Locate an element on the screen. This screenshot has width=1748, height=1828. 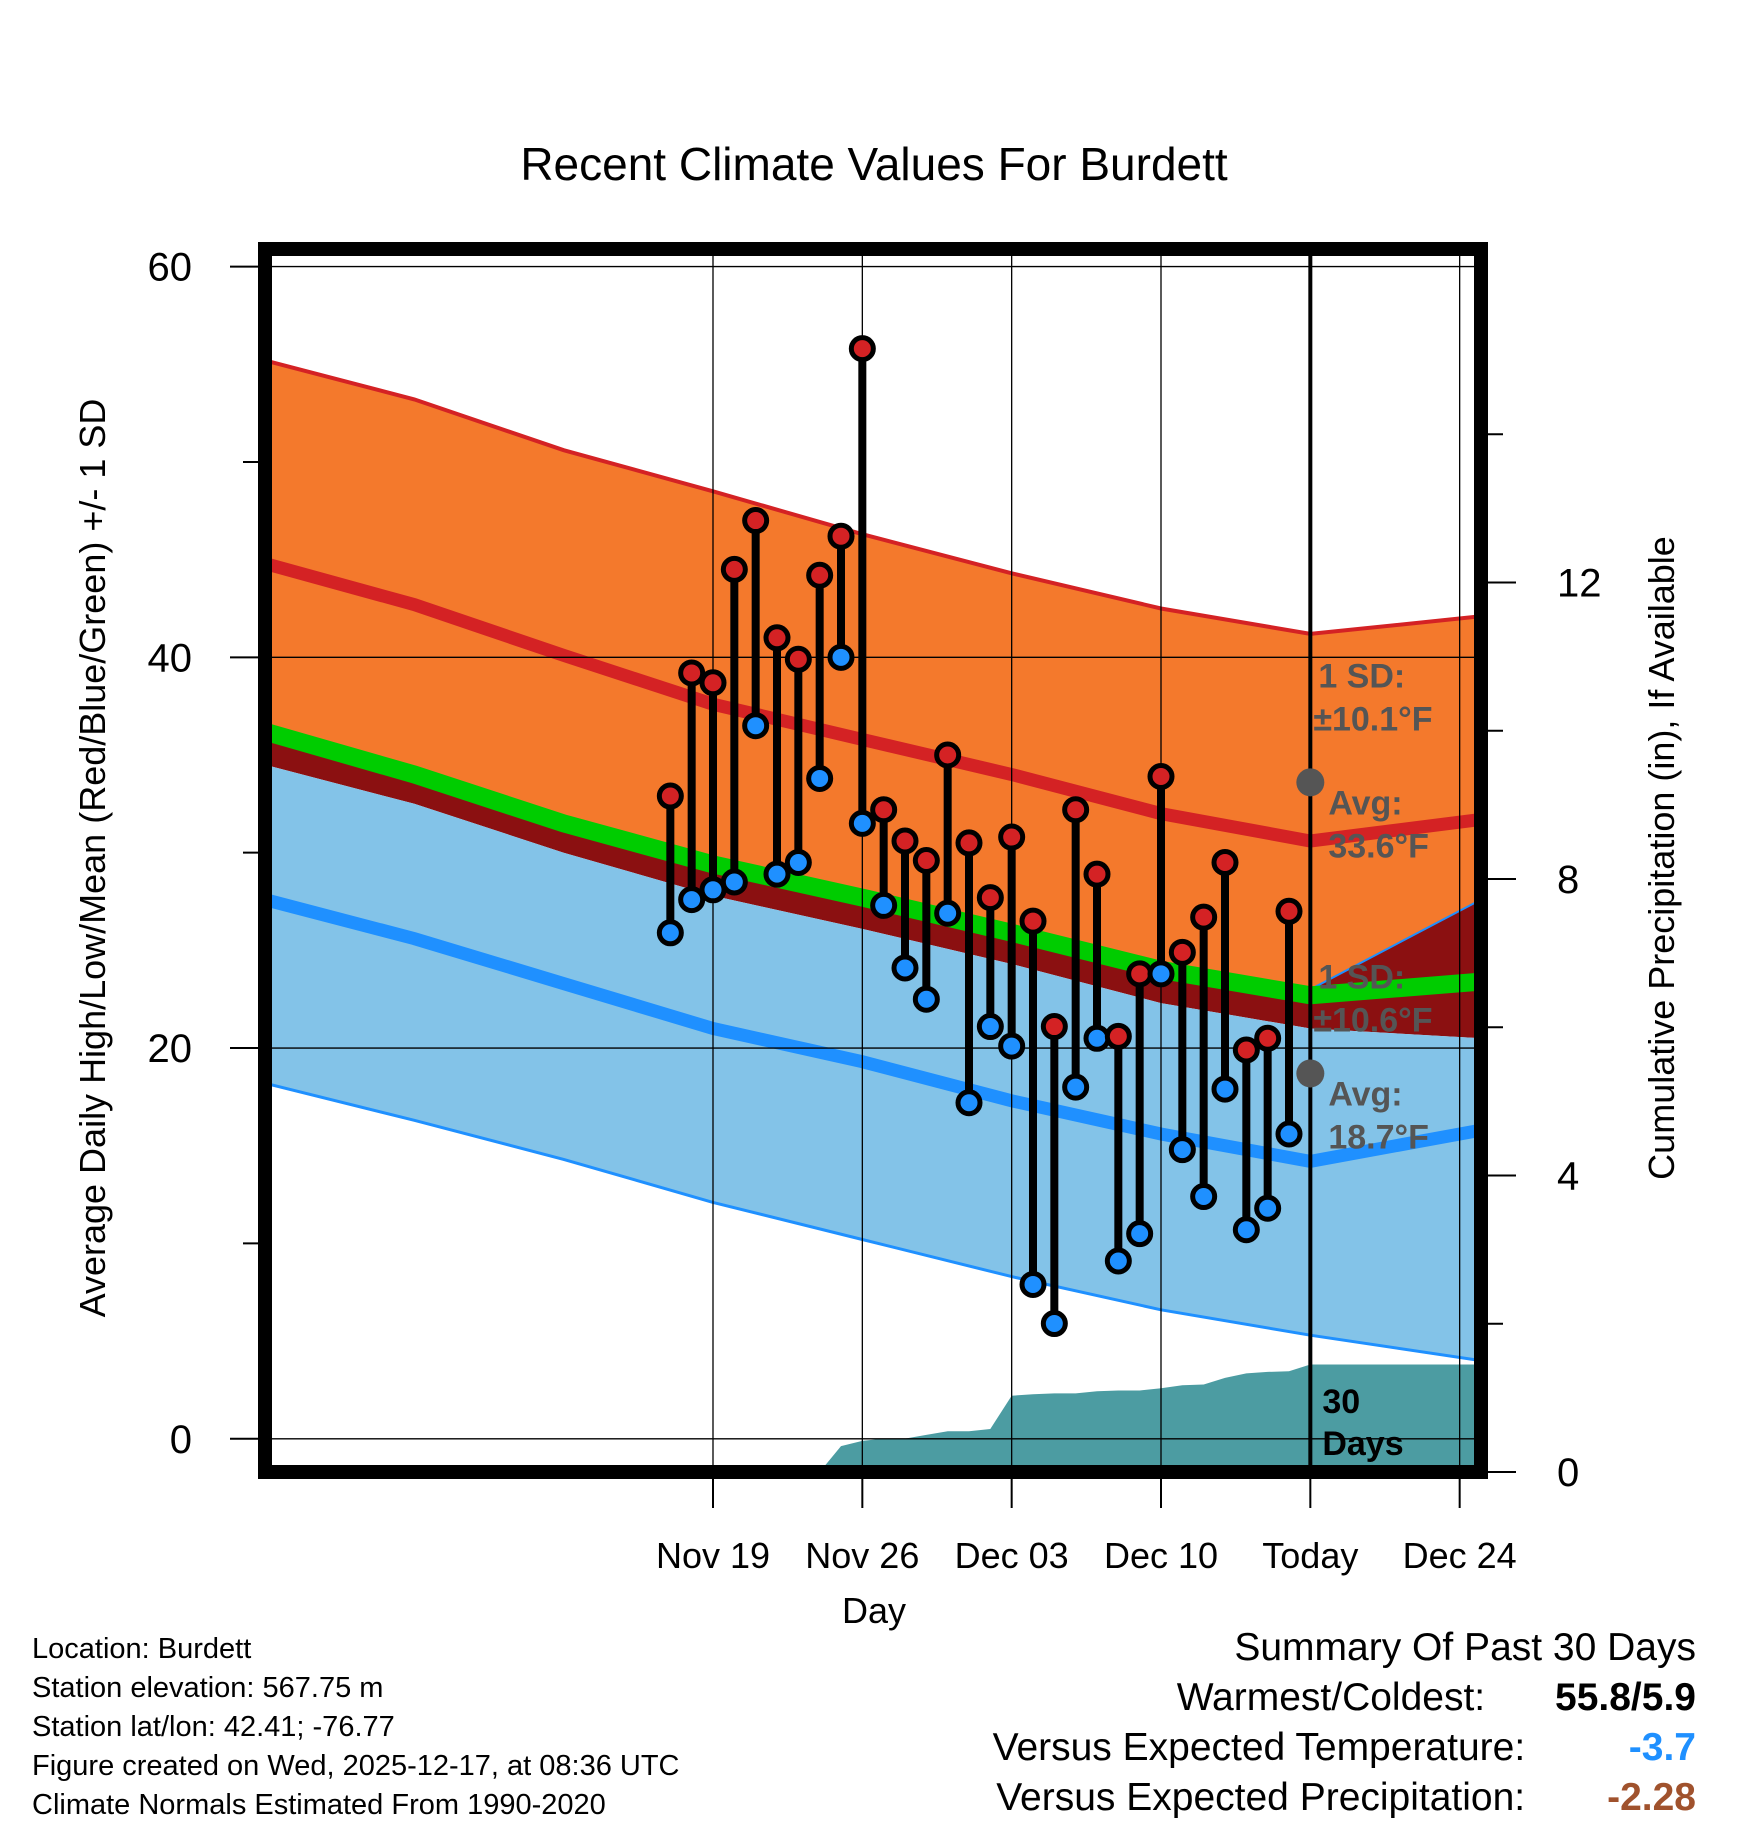
temp-deviation-value: -3.7 is located at coordinates (1662, 1747).